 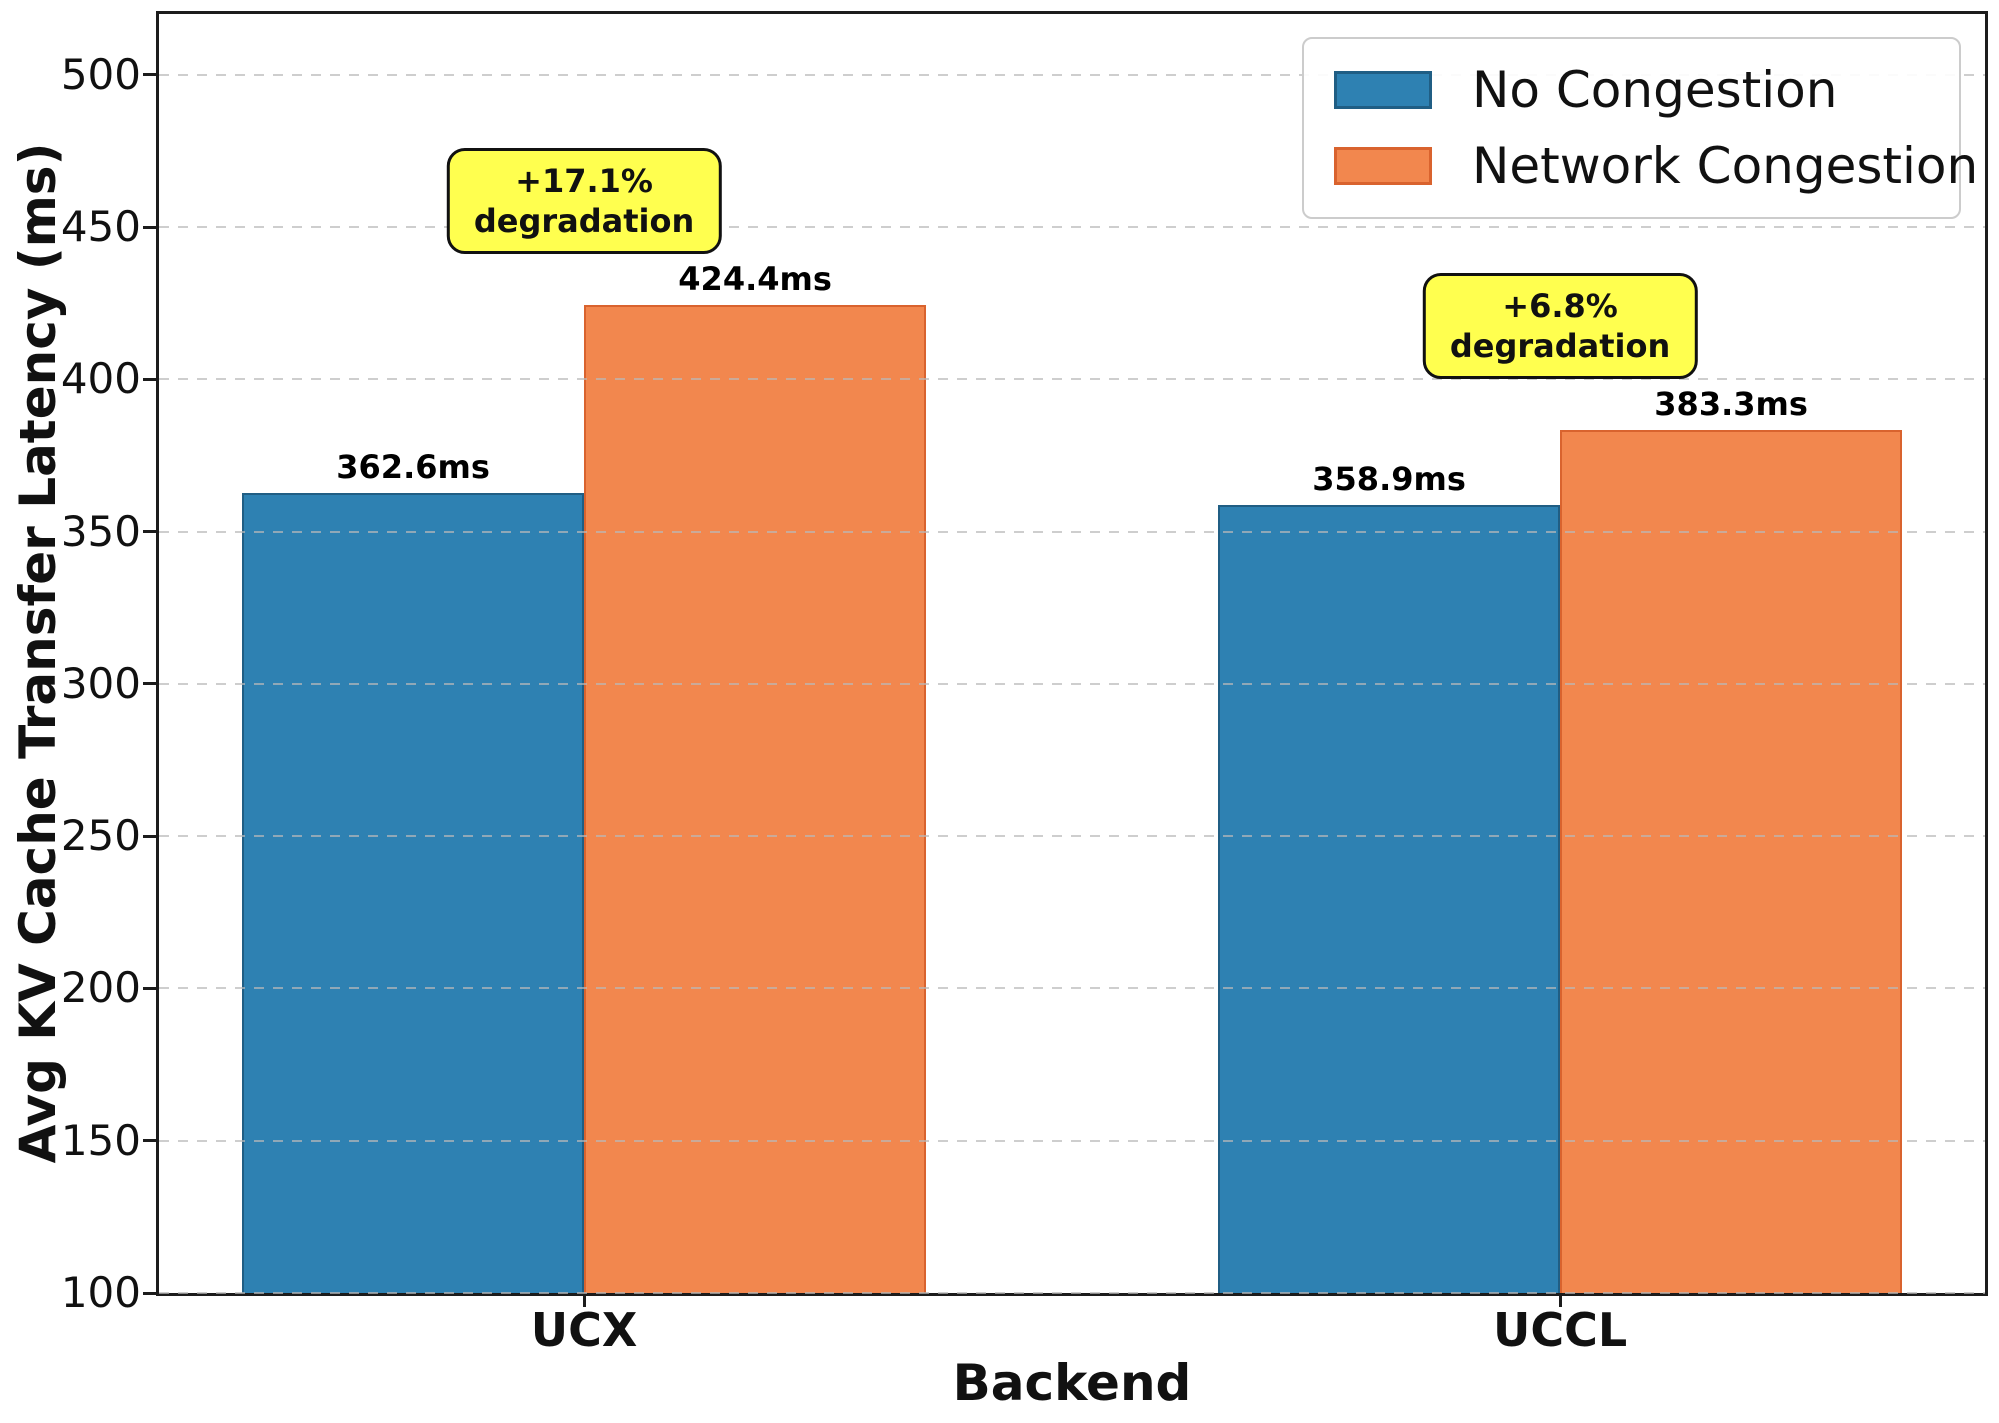 I want to click on y-tick-label-200: 200, so click(x=100, y=988).